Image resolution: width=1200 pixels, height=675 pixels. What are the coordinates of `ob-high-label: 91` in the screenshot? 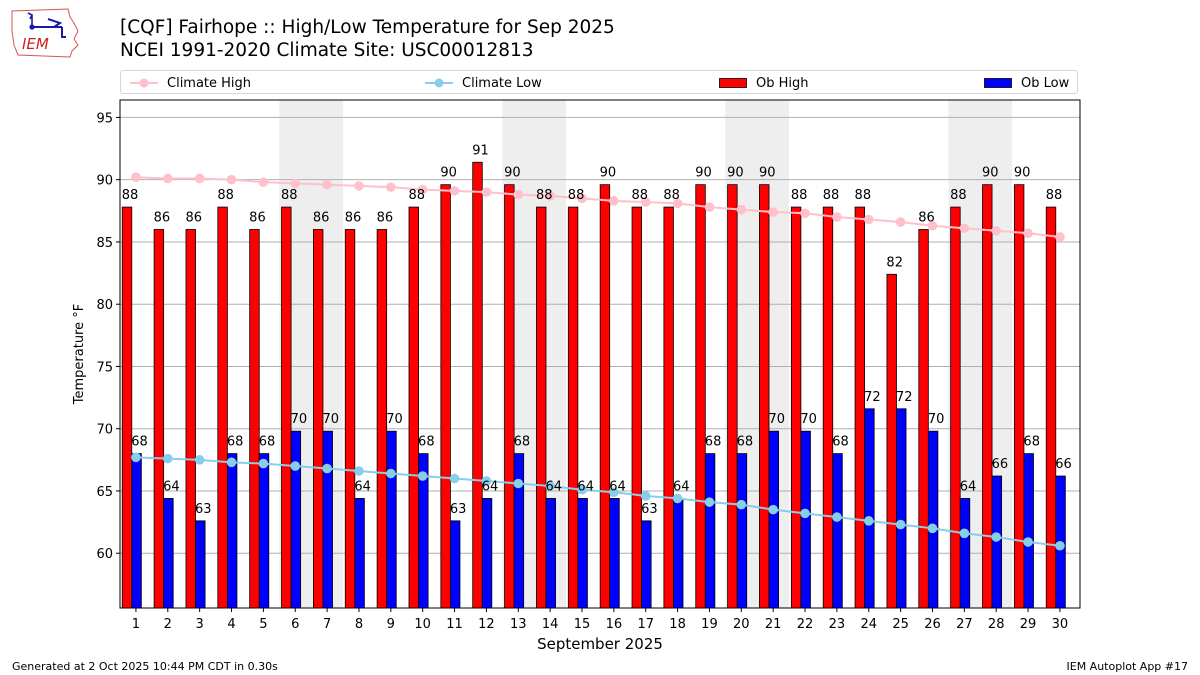 It's located at (480, 150).